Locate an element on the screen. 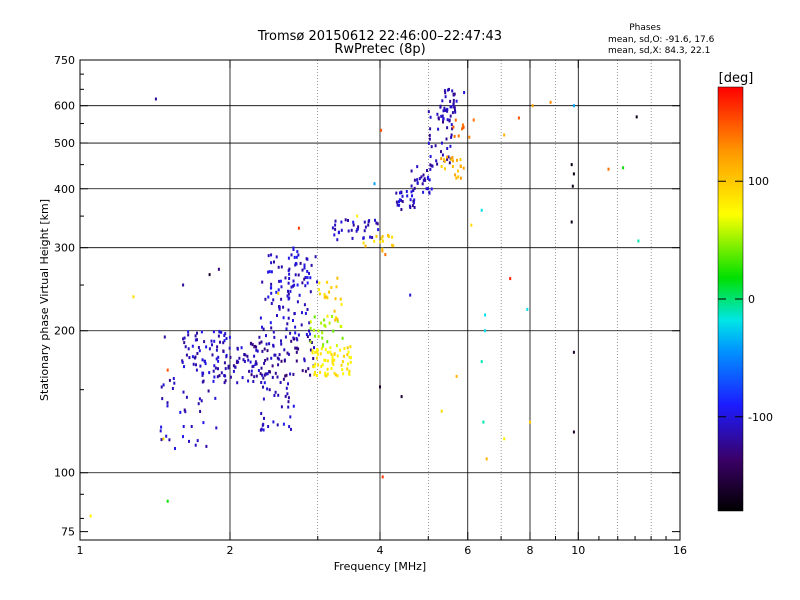  colorbar-tick-label: -100 is located at coordinates (760, 417).